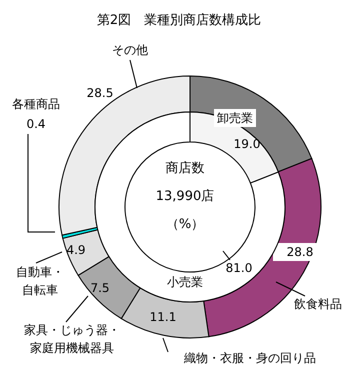 The width and height of the screenshot is (358, 372). What do you see at coordinates (239, 268) in the screenshot?
I see `data-label: 81.0` at bounding box center [239, 268].